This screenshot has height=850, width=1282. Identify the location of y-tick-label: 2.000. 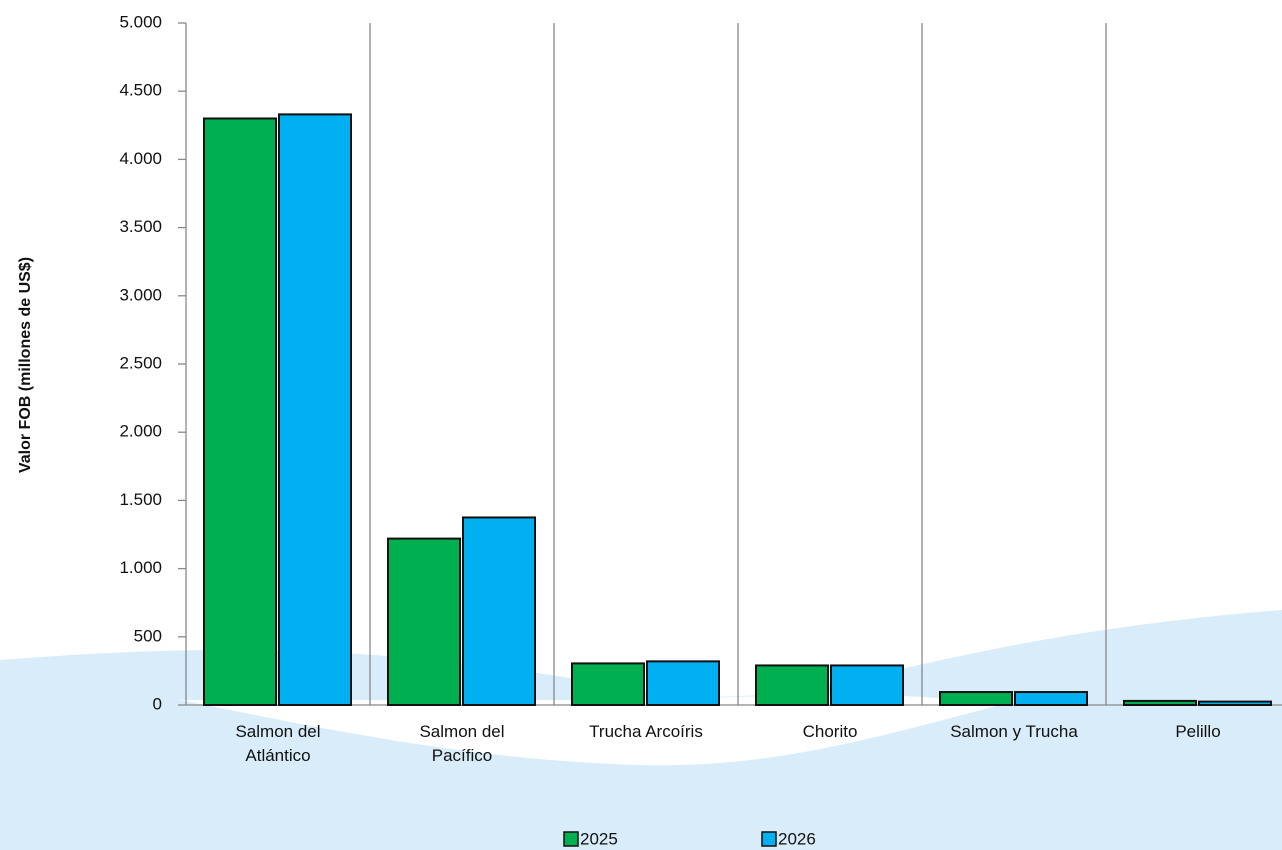
(140, 431).